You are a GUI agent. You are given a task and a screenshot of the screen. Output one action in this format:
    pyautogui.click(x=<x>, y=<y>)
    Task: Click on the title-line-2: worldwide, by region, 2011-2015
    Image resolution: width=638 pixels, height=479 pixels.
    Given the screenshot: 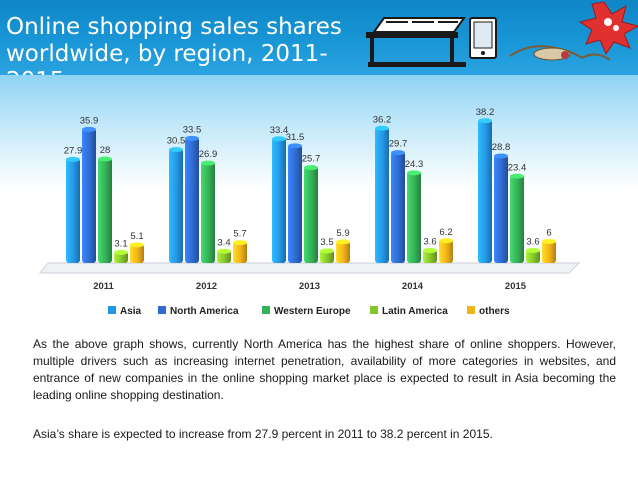 What is the action you would take?
    pyautogui.click(x=167, y=58)
    